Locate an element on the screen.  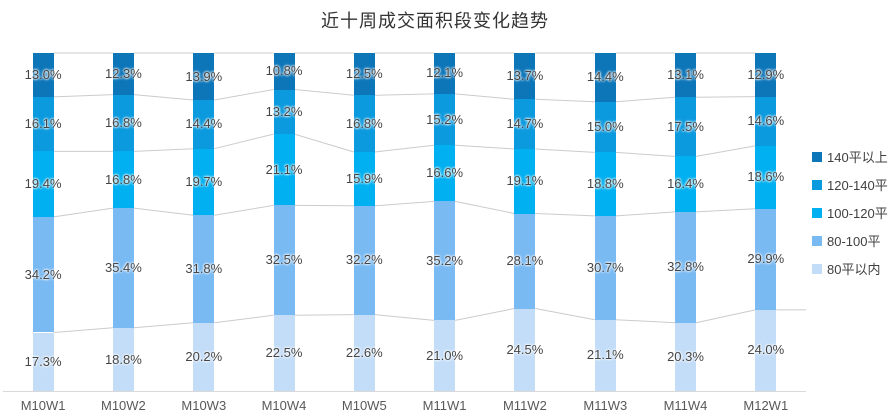
segment-value-label: 12.1% is located at coordinates (445, 73).